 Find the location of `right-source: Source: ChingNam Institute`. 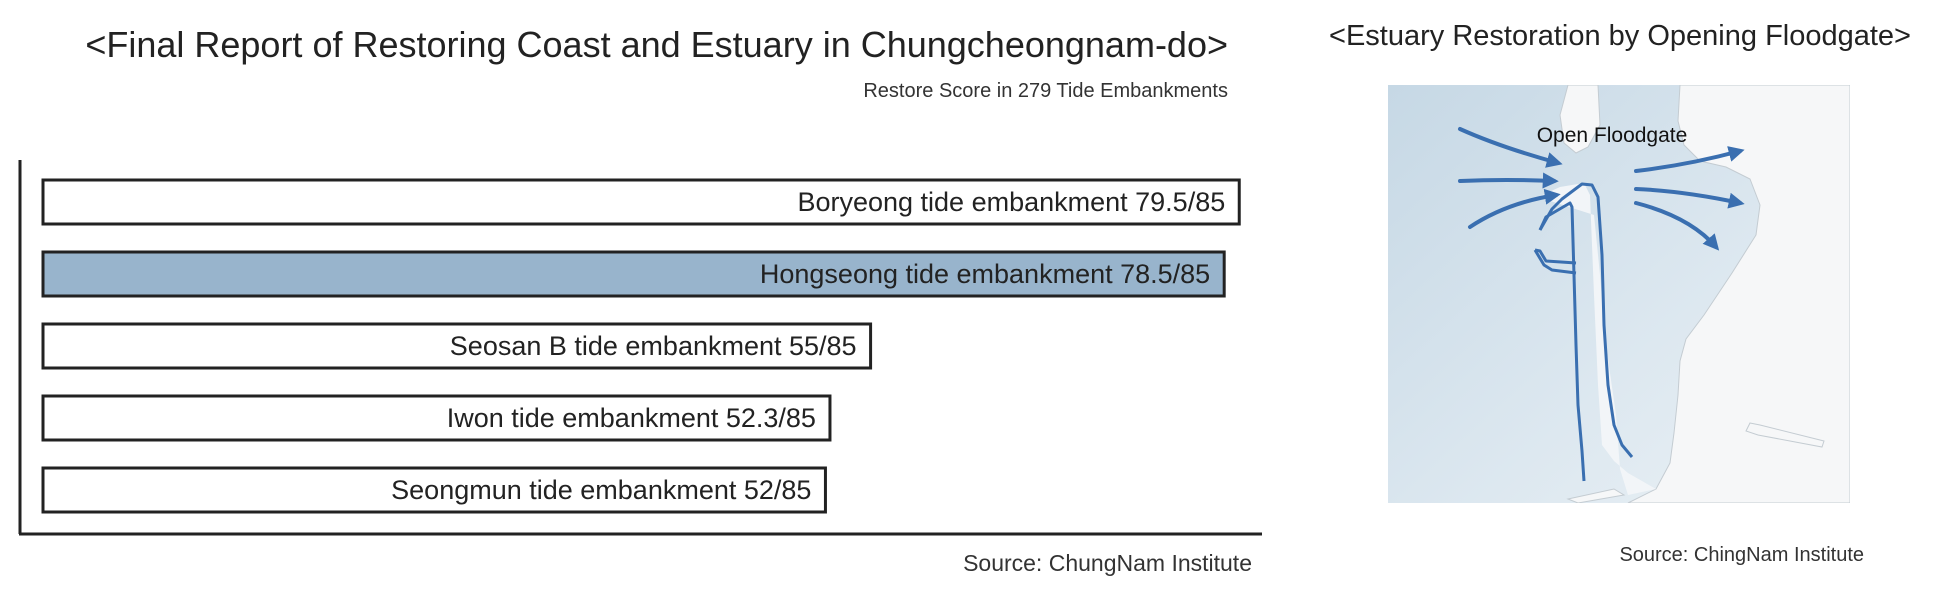

right-source: Source: ChingNam Institute is located at coordinates (1741, 555).